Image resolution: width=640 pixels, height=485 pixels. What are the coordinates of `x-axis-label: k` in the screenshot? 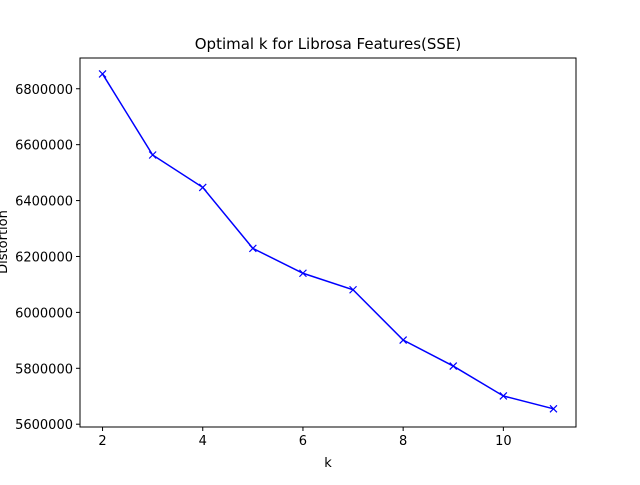 It's located at (328, 463).